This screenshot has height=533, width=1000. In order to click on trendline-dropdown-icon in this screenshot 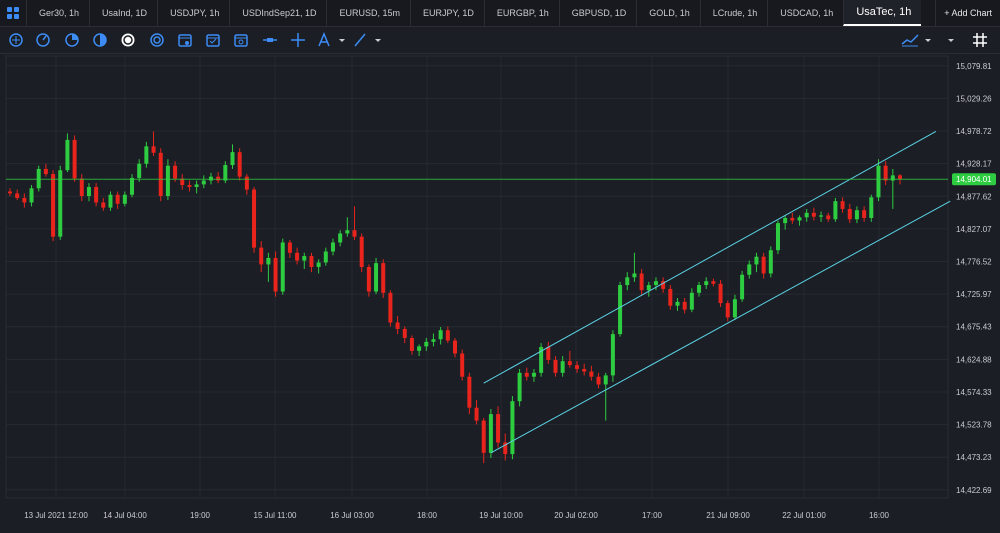, I will do `click(378, 40)`.